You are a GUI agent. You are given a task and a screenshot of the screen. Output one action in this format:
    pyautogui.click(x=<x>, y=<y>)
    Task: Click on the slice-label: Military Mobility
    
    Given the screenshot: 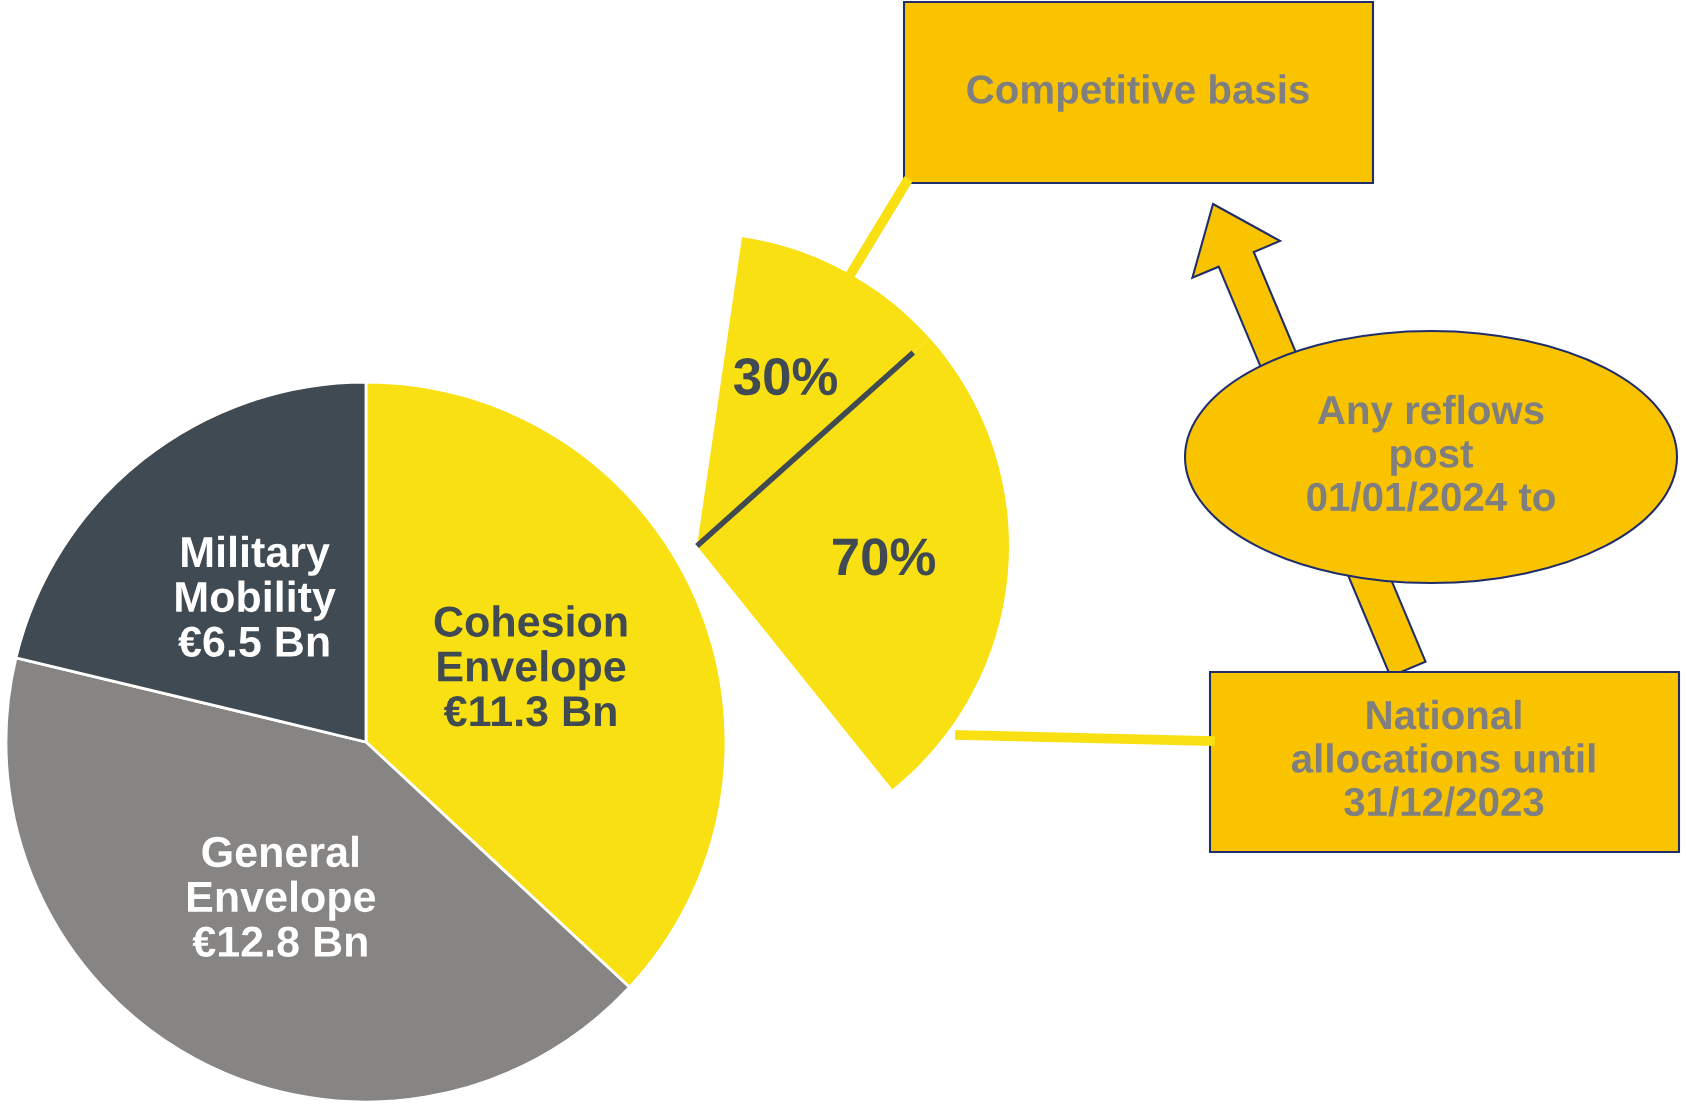 What is the action you would take?
    pyautogui.click(x=256, y=578)
    